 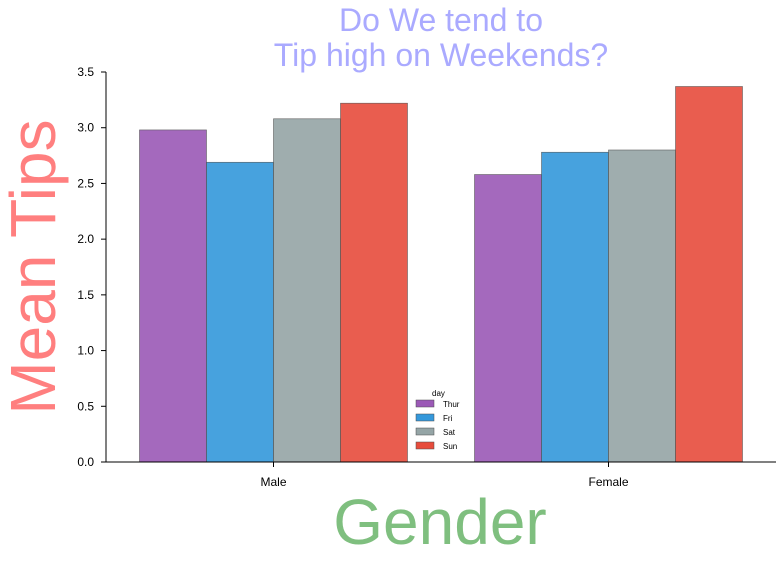 What do you see at coordinates (441, 55) in the screenshot?
I see `chart-title-line-2: Tip high on Weekends?` at bounding box center [441, 55].